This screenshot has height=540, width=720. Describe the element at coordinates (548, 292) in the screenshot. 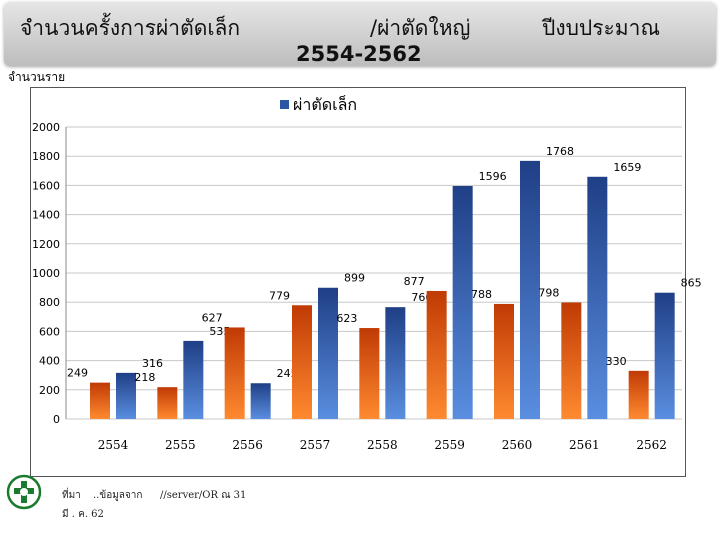

I see `data-label: 798` at that location.